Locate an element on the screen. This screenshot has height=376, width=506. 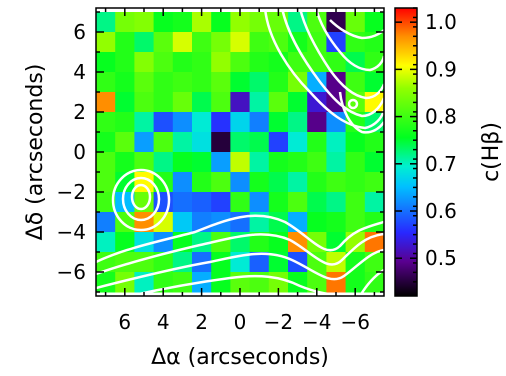
colorbar-label: c(Hβ) is located at coordinates (491, 152).